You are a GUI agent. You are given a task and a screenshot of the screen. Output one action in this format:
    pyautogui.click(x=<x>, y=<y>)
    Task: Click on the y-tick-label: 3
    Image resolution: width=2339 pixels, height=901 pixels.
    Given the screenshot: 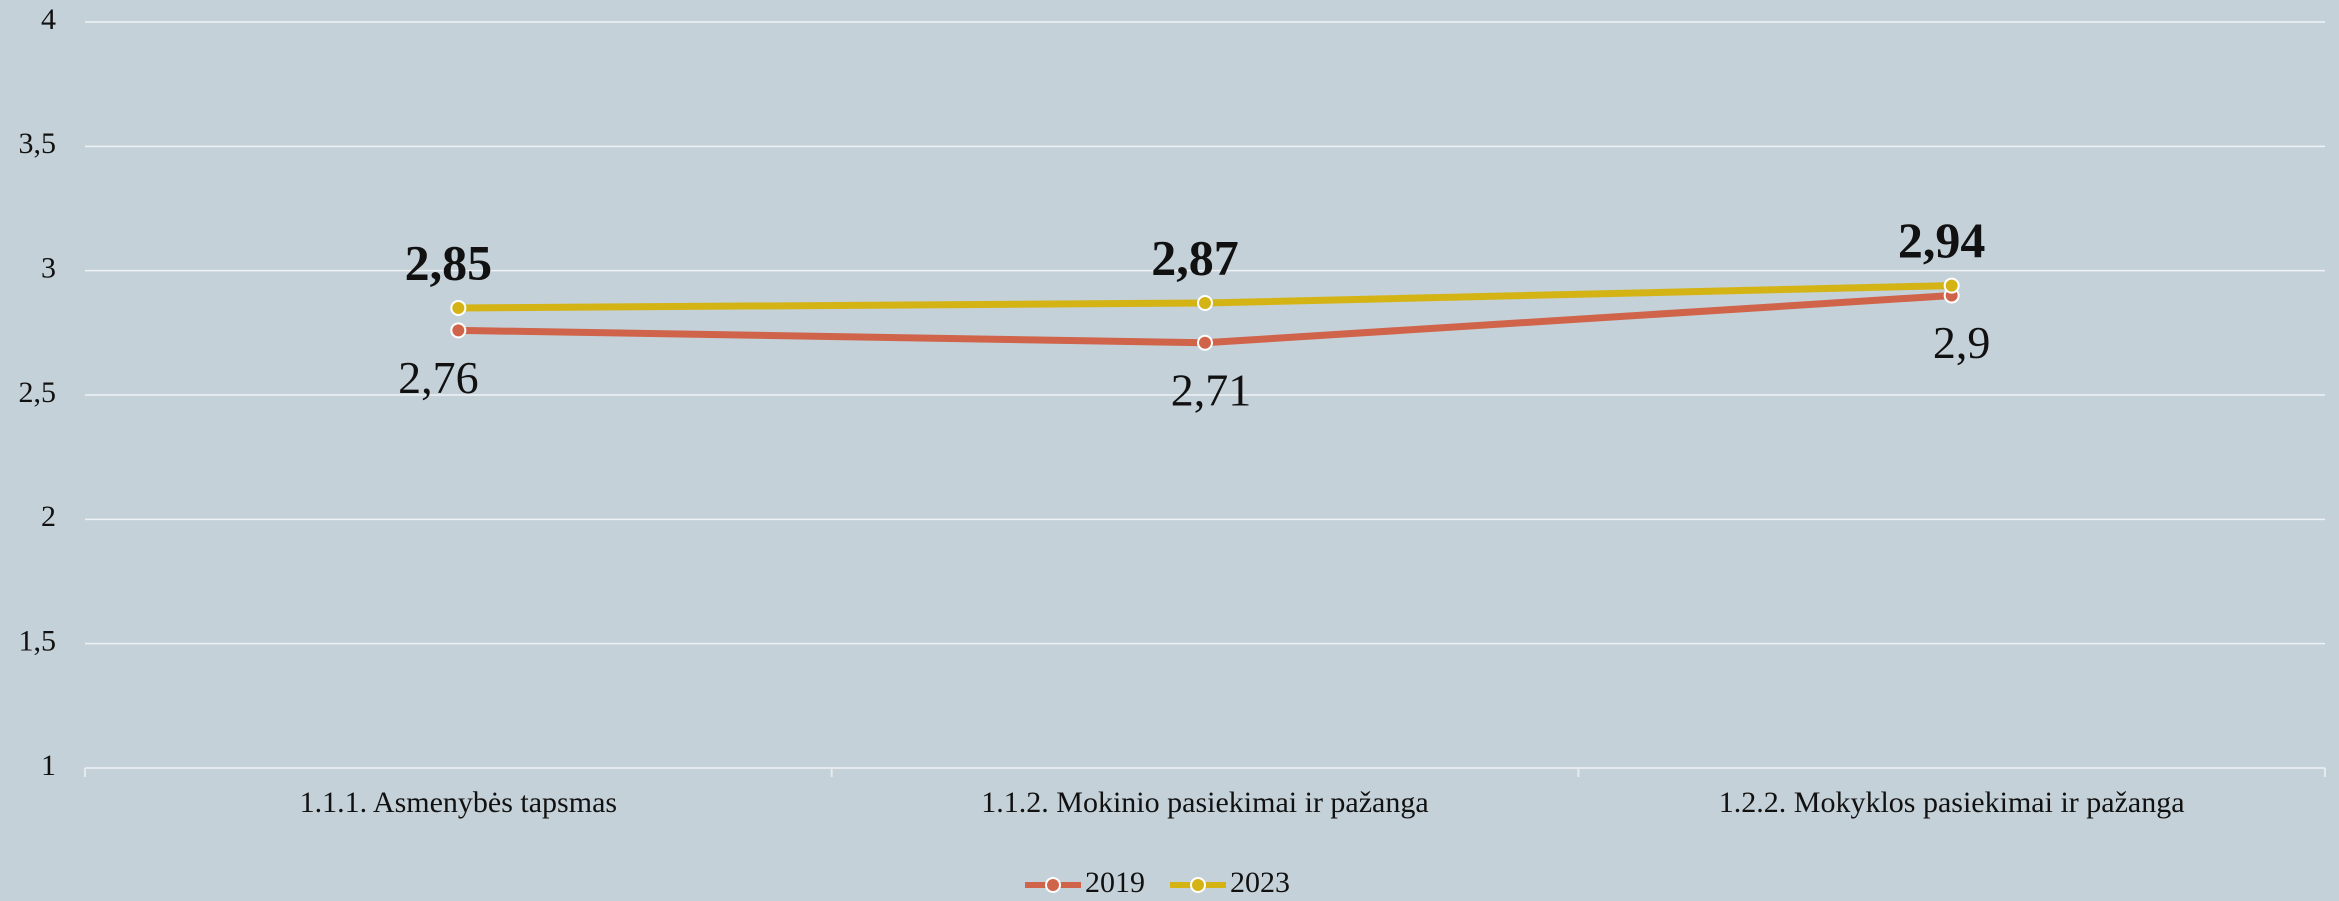 What is the action you would take?
    pyautogui.click(x=48, y=268)
    